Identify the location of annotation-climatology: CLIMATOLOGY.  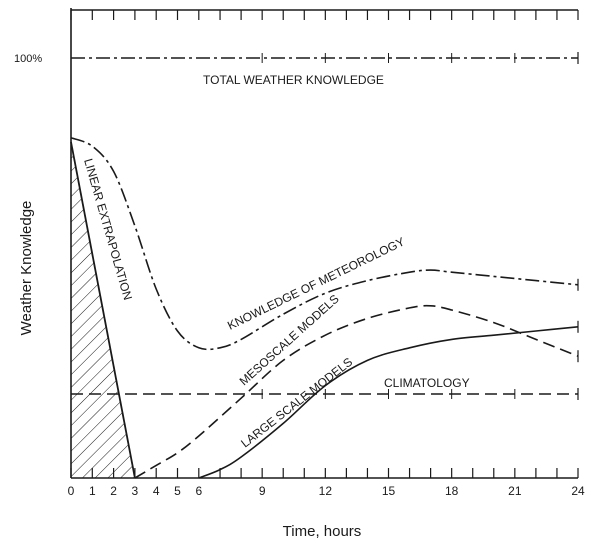
(427, 383).